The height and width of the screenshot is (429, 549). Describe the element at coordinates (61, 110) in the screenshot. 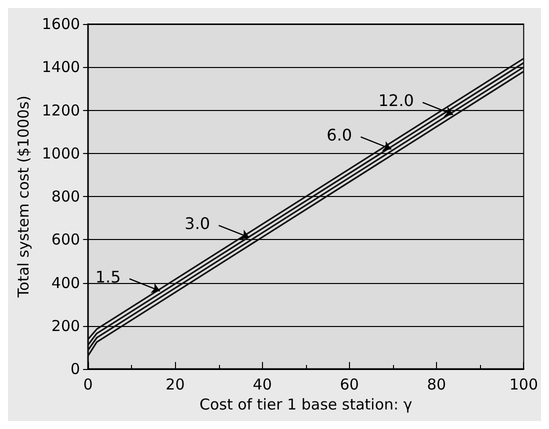

I see `y-tick-label: 1200` at that location.